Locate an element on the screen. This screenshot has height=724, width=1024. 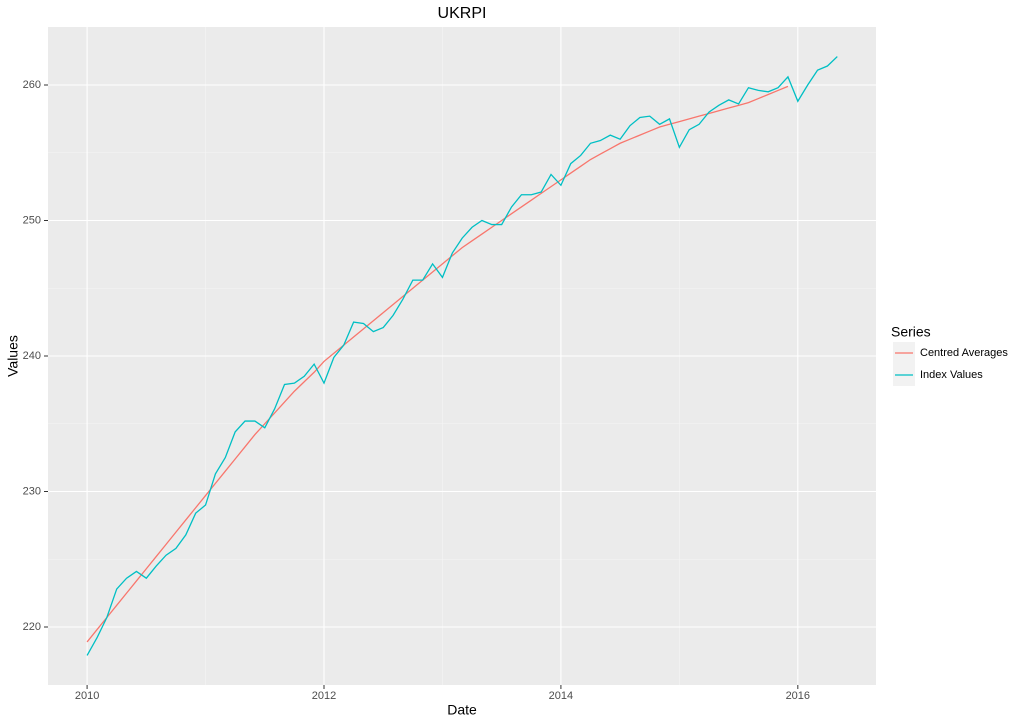
x-tick-label: 2016 is located at coordinates (798, 696).